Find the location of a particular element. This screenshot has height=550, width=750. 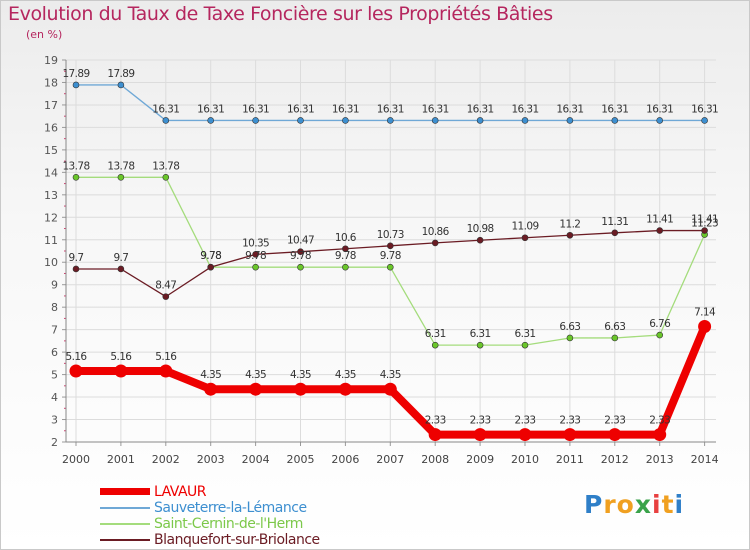

y-tick-label: 17 is located at coordinates (51, 105).